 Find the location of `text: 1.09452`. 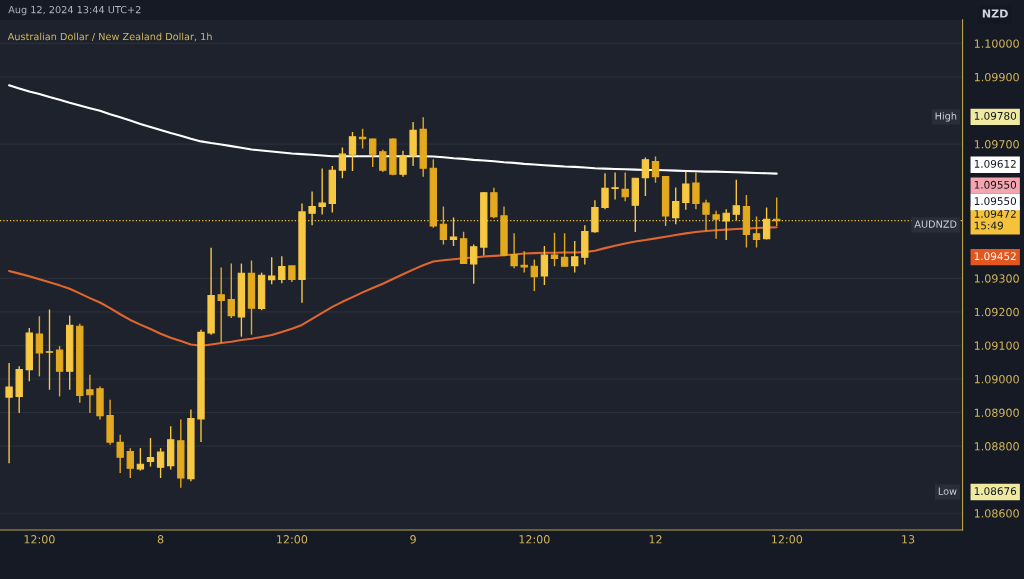

text: 1.09452 is located at coordinates (995, 256).